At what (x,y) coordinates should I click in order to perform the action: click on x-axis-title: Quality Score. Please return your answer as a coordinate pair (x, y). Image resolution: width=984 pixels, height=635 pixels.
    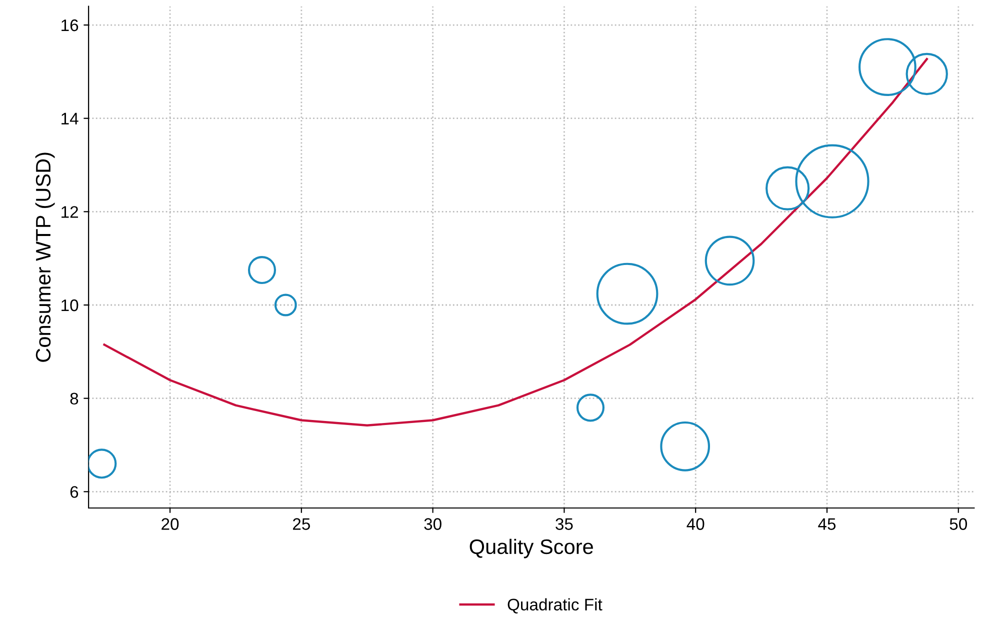
    Looking at the image, I should click on (531, 548).